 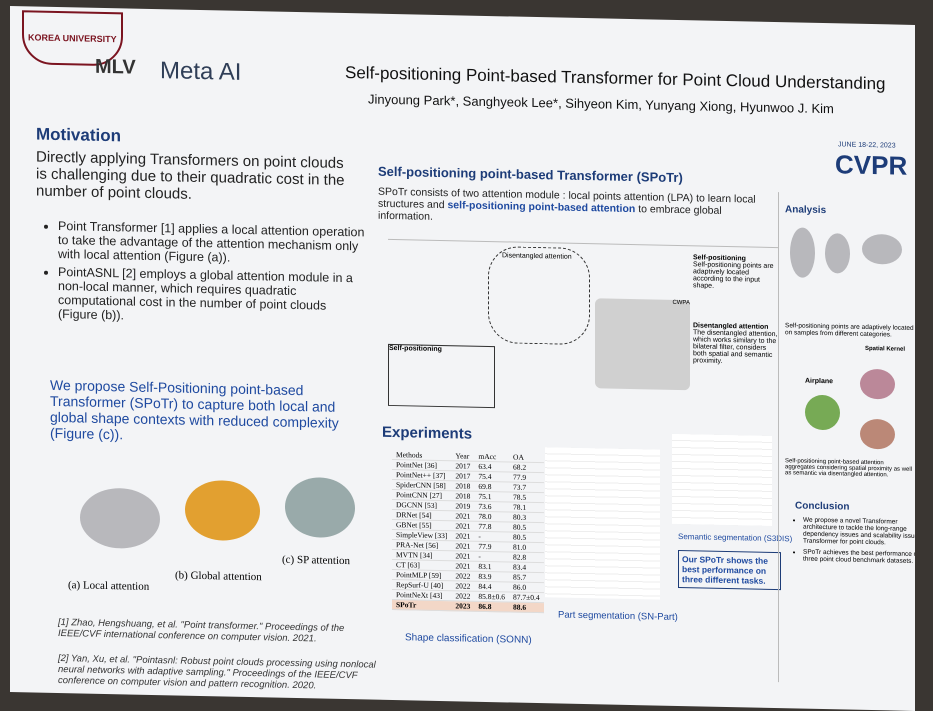 I want to click on cell: 82.8, so click(x=526, y=557).